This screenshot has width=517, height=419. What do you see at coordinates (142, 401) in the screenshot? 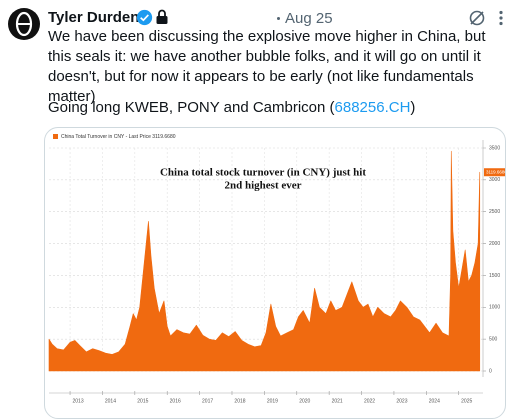
I see `x-tick-label: 2015` at bounding box center [142, 401].